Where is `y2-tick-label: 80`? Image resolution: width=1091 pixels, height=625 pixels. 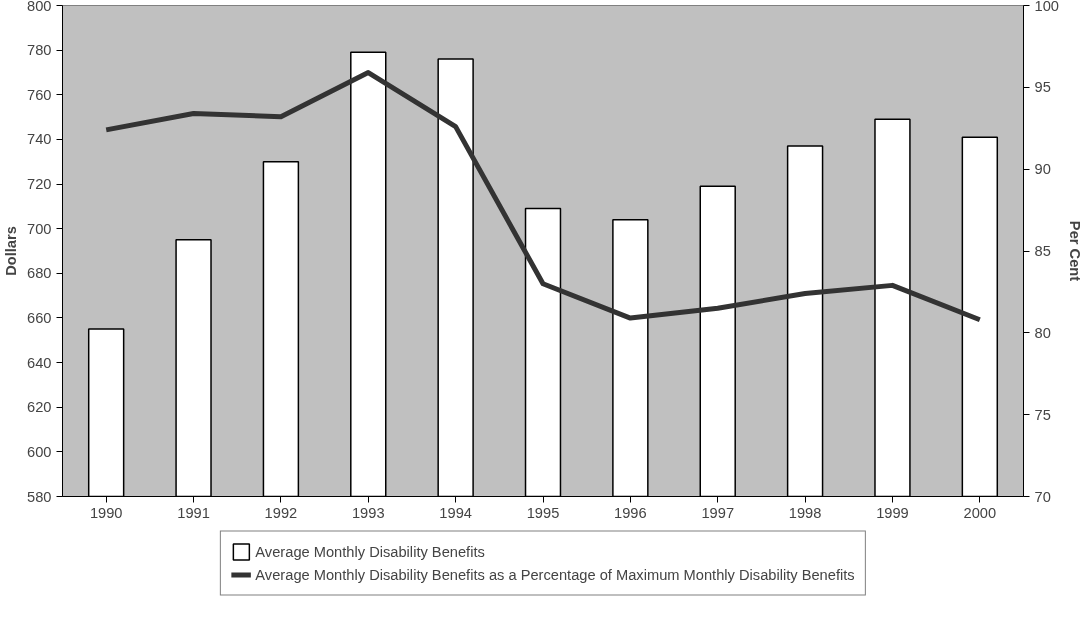
y2-tick-label: 80 is located at coordinates (1042, 332).